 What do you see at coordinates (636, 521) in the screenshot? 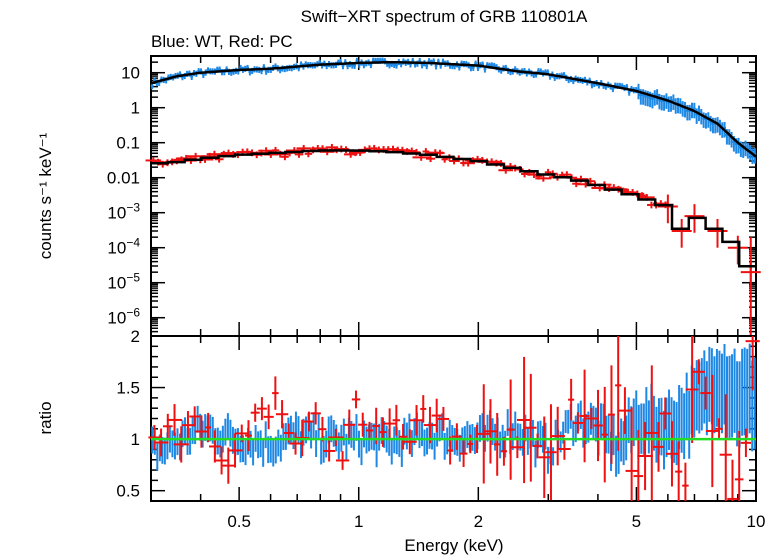
I see `x-tick-label: 5` at bounding box center [636, 521].